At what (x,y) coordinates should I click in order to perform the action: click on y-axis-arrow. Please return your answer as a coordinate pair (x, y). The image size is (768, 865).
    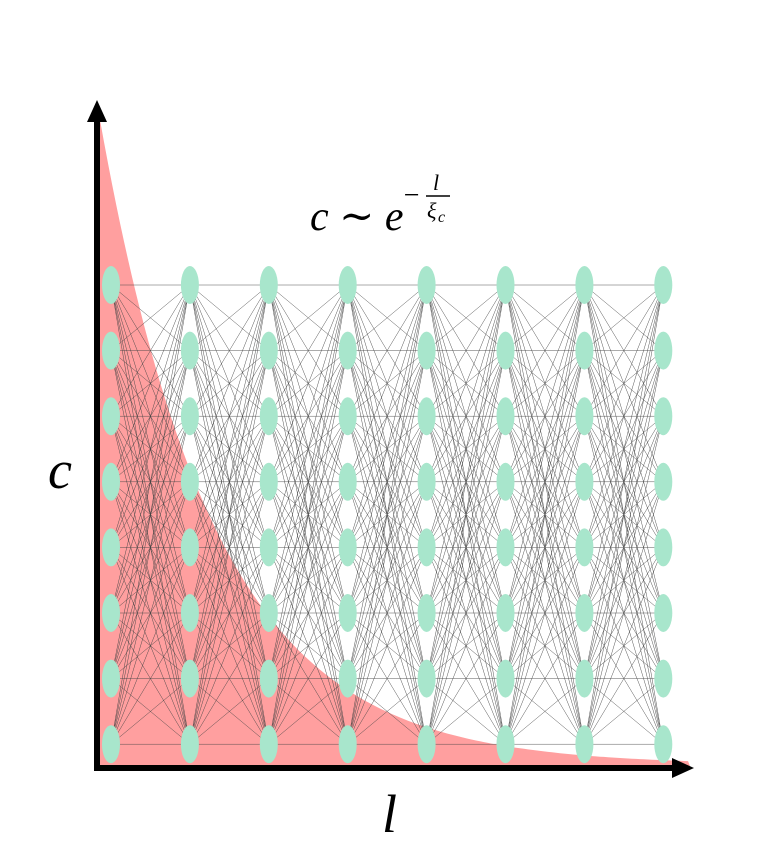
    Looking at the image, I should click on (97, 111).